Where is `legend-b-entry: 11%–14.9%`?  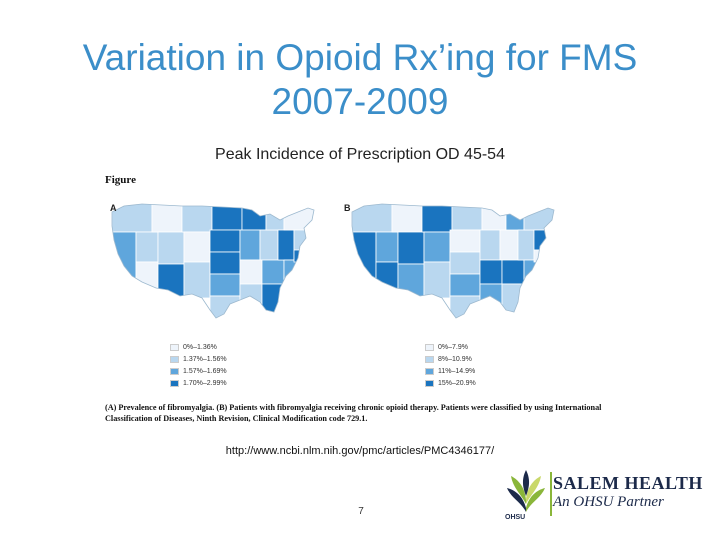
legend-b-entry: 11%–14.9% is located at coordinates (450, 371).